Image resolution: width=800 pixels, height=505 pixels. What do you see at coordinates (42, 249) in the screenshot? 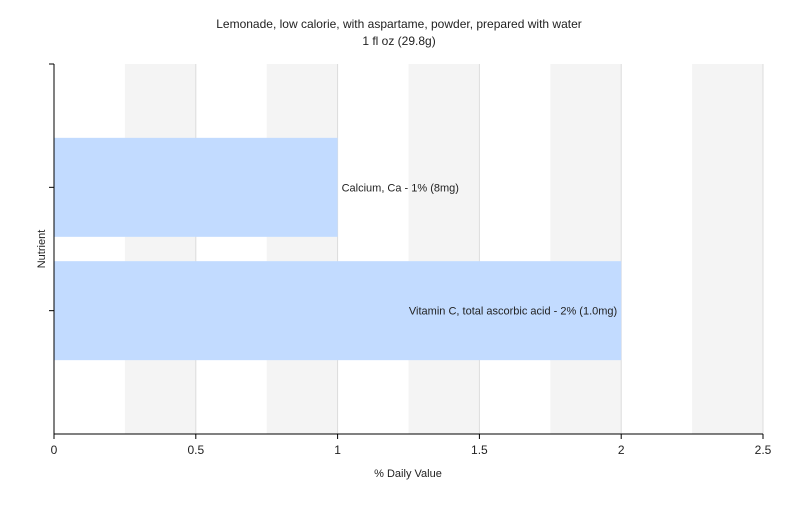
I see `y-axis-label: Nutrient` at bounding box center [42, 249].